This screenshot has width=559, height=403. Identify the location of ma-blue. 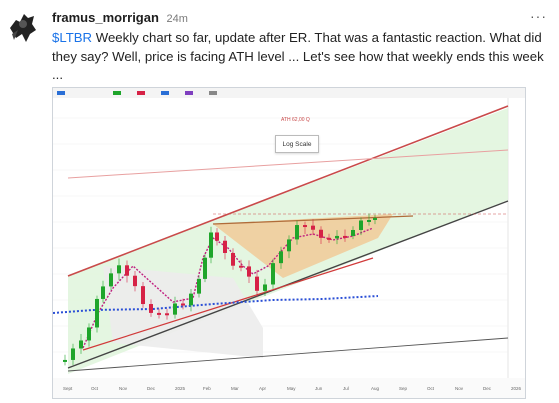
(216, 304).